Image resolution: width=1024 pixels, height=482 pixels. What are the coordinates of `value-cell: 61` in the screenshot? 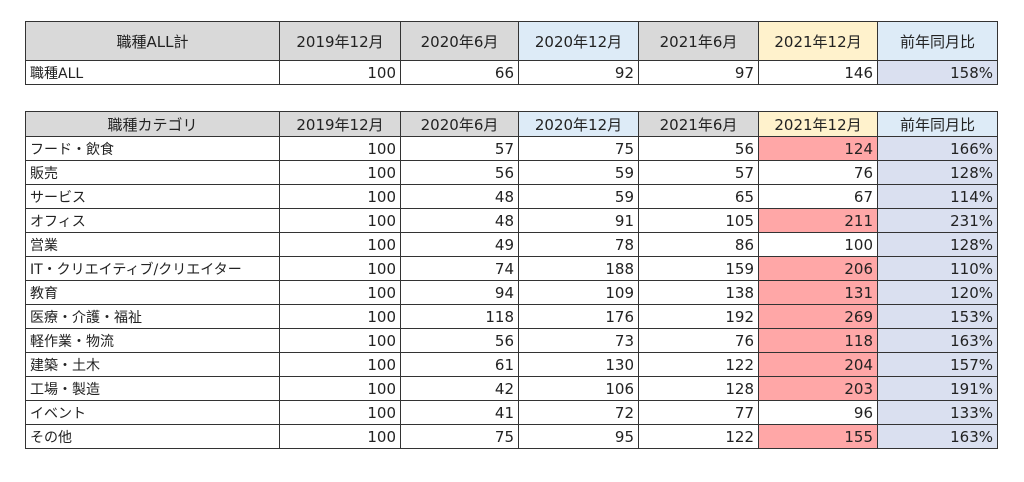 It's located at (459, 364).